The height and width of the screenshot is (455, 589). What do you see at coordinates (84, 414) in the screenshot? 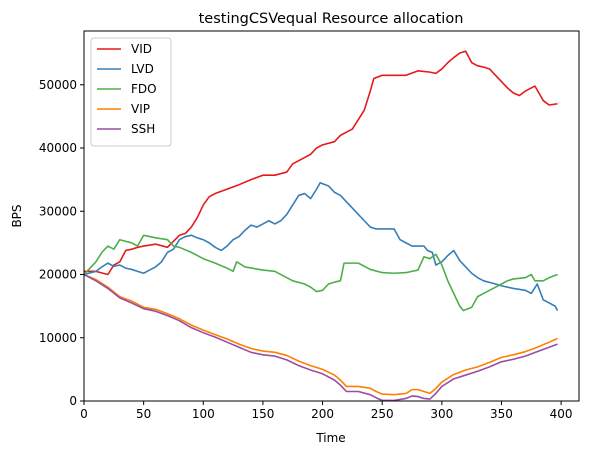
I see `x-tick-label: 0` at bounding box center [84, 414].